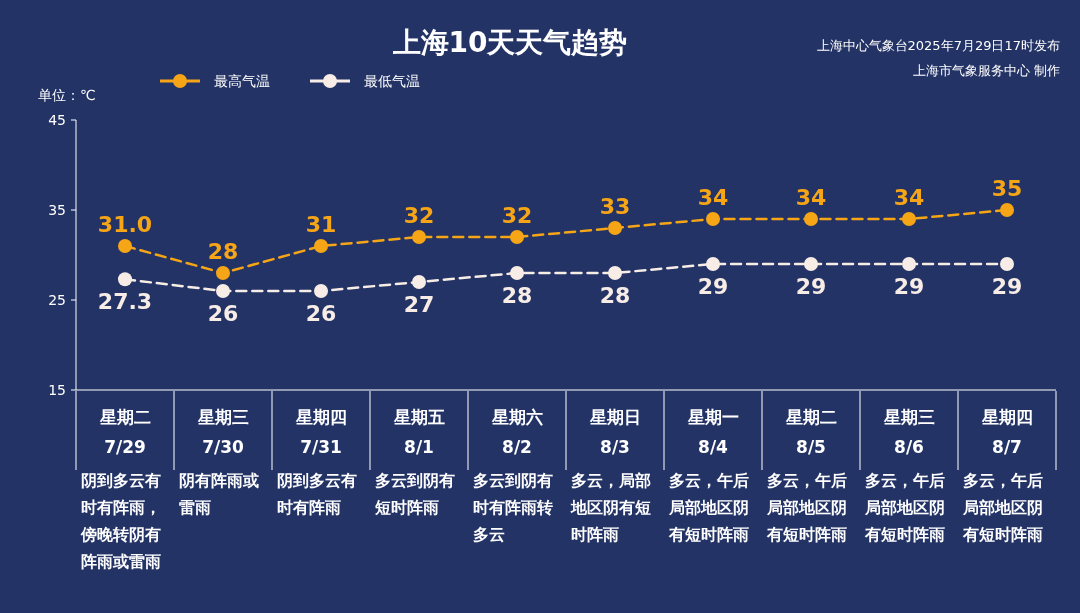 This screenshot has width=1080, height=613. Describe the element at coordinates (509, 42) in the screenshot. I see `chart-title: 上海10天天气趋势` at that location.